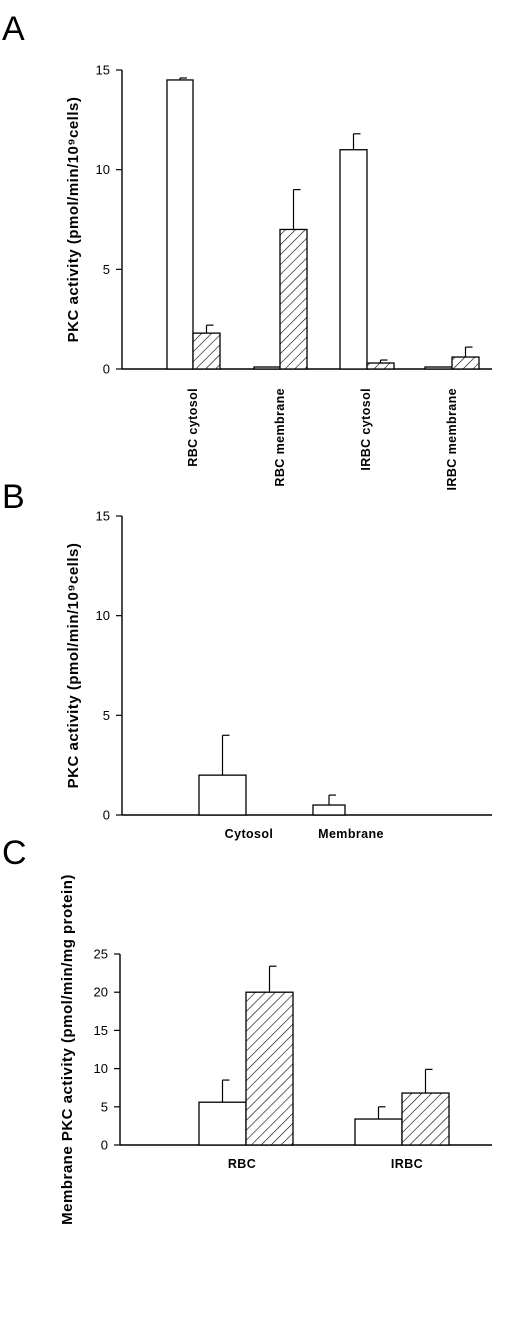 The height and width of the screenshot is (1324, 520). Describe the element at coordinates (14, 853) in the screenshot. I see `panel-letter: C` at that location.